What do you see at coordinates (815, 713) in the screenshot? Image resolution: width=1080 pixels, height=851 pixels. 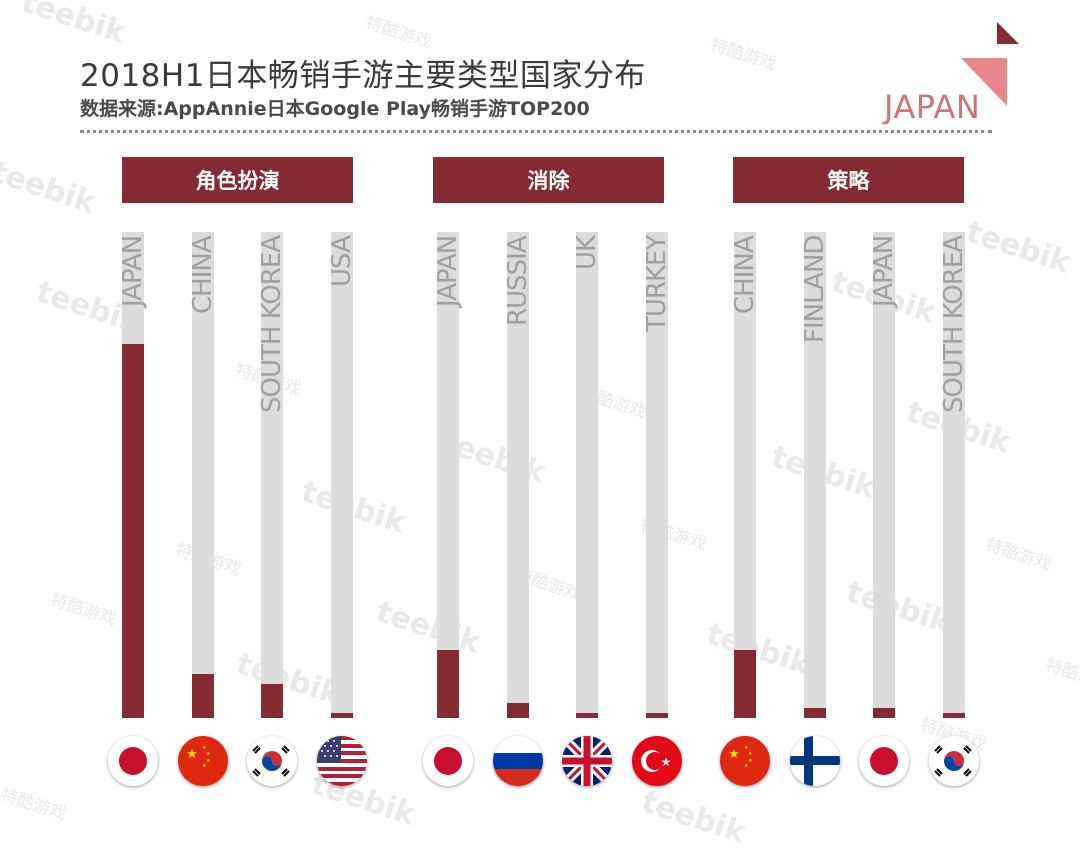 I see `bar-finland` at bounding box center [815, 713].